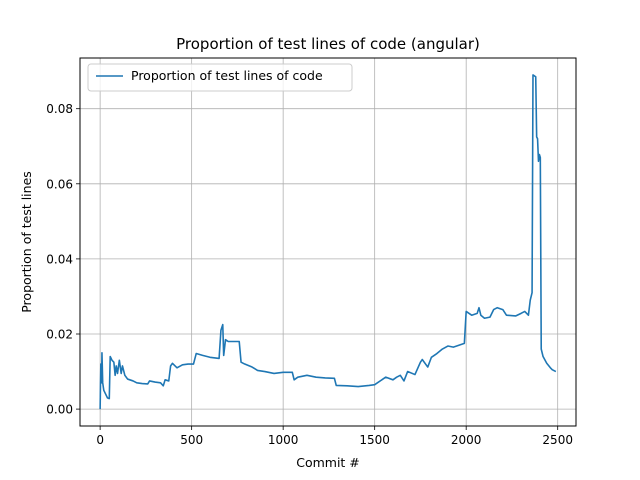 The height and width of the screenshot is (480, 640). I want to click on y-axis-label: Proportion of test lines, so click(26, 242).